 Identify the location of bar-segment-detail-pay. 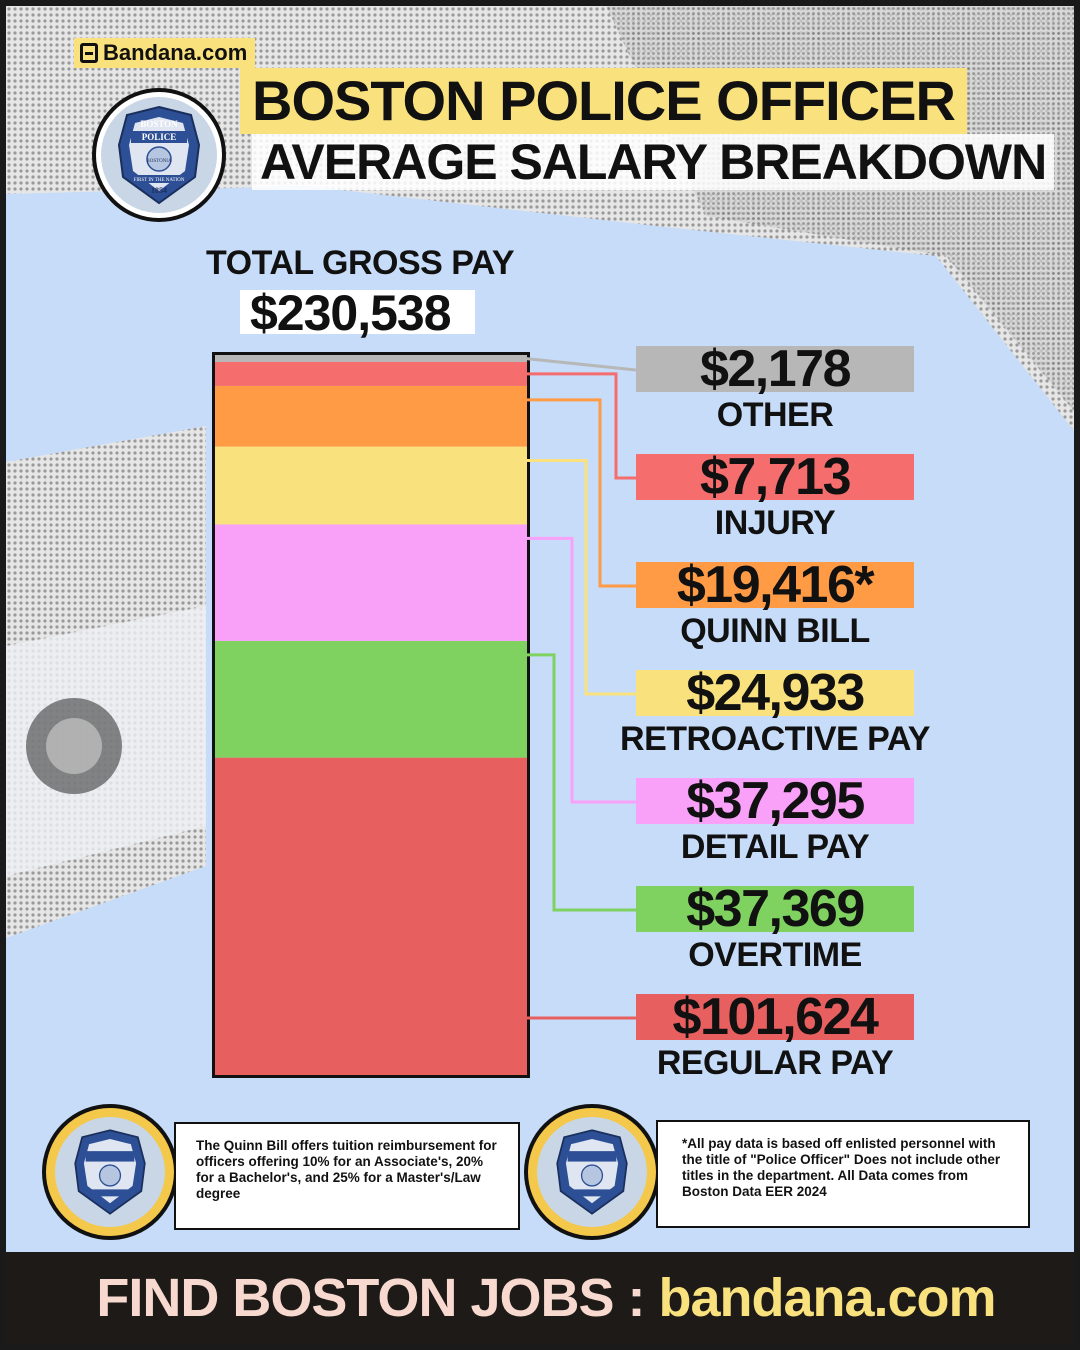
(371, 582).